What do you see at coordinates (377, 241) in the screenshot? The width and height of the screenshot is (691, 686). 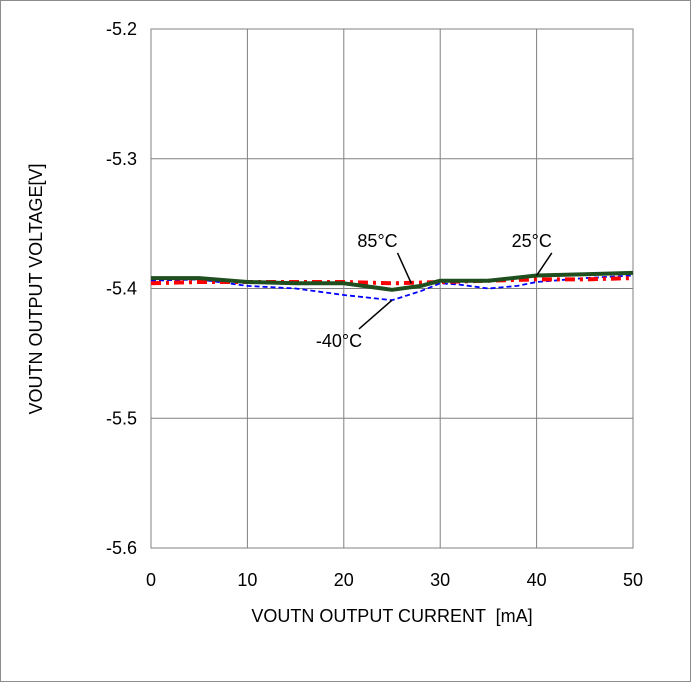 I see `annotation-label: 85°C` at bounding box center [377, 241].